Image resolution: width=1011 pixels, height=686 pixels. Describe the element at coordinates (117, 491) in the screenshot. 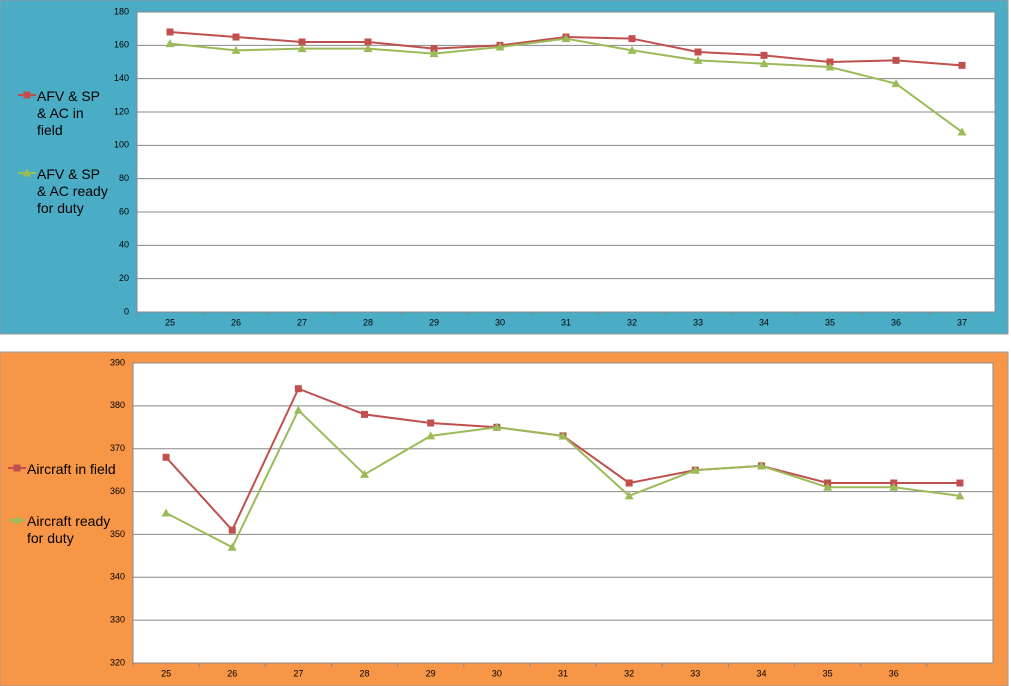

I see `y-tick-label: 360` at that location.